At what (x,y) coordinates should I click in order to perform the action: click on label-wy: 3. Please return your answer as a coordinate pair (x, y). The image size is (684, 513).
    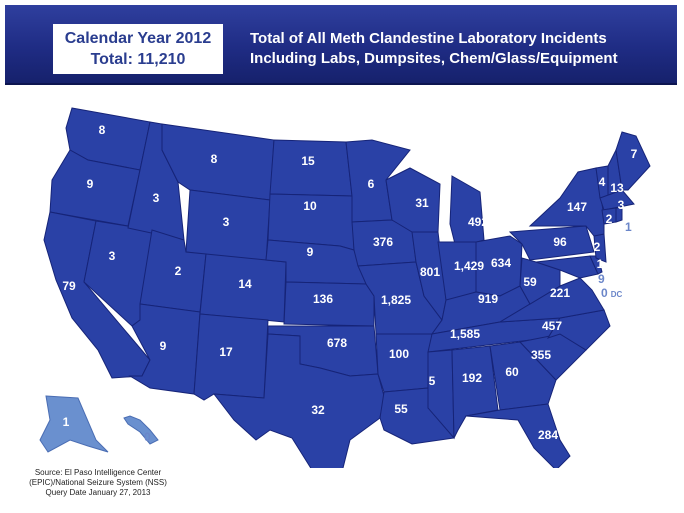
    Looking at the image, I should click on (226, 222).